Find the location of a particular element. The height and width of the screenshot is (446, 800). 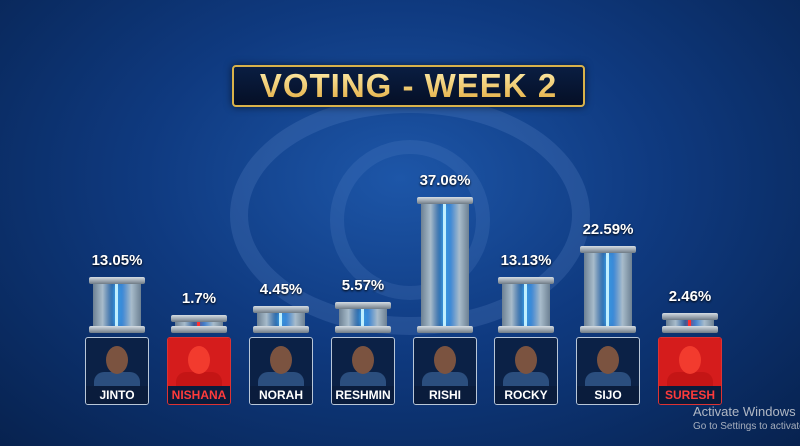

contestant-name: SIJO is located at coordinates (608, 395).